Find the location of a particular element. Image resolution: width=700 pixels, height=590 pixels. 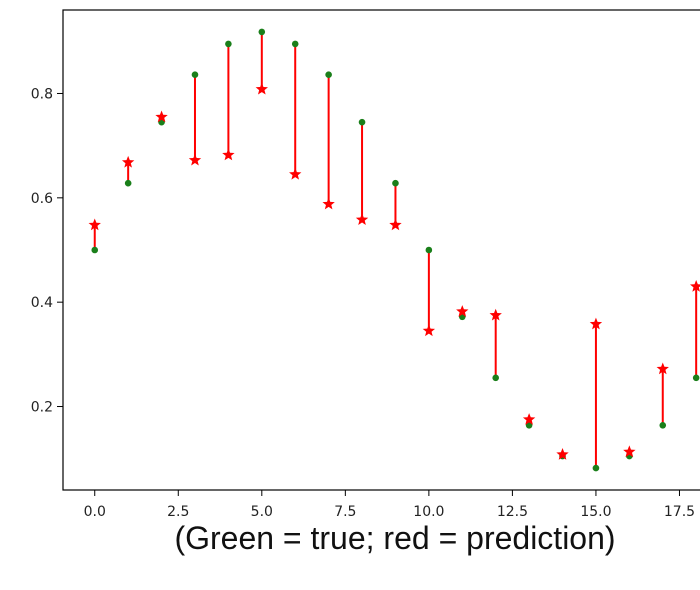

x-tick-label: 15.0 is located at coordinates (595, 512).